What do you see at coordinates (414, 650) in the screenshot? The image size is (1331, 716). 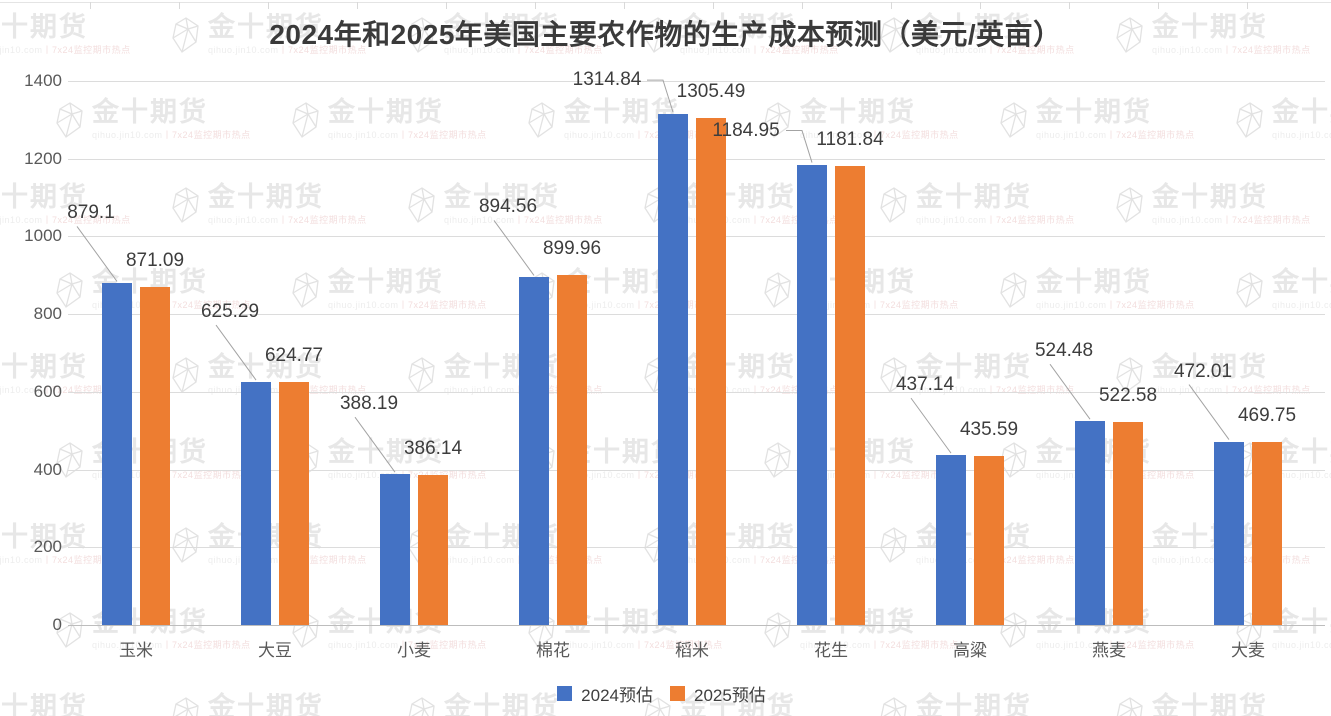 I see `category-label-小麦: 小麦` at bounding box center [414, 650].